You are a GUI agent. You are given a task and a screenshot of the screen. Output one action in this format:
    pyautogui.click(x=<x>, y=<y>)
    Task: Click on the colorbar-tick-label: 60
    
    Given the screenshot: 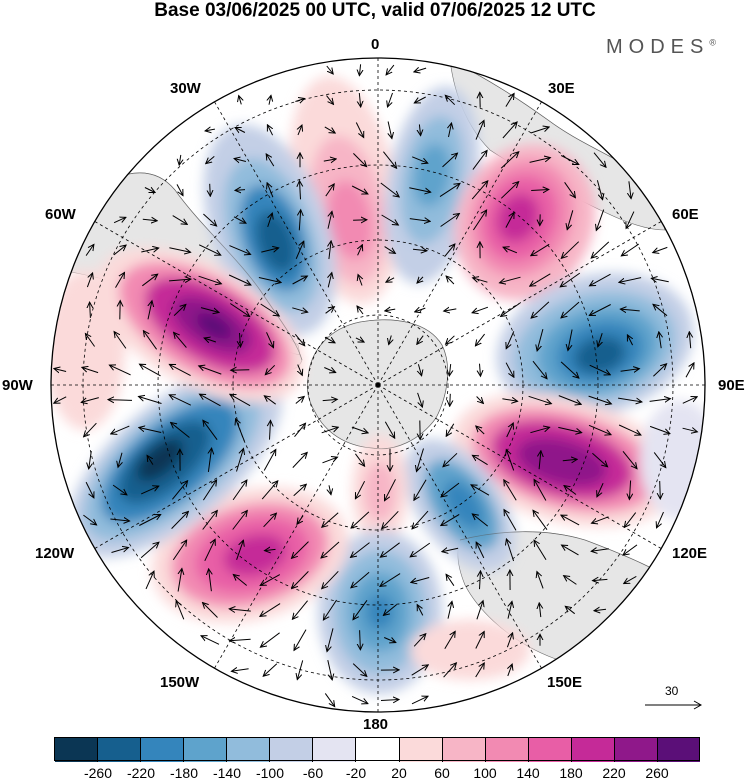 What is the action you would take?
    pyautogui.click(x=442, y=773)
    